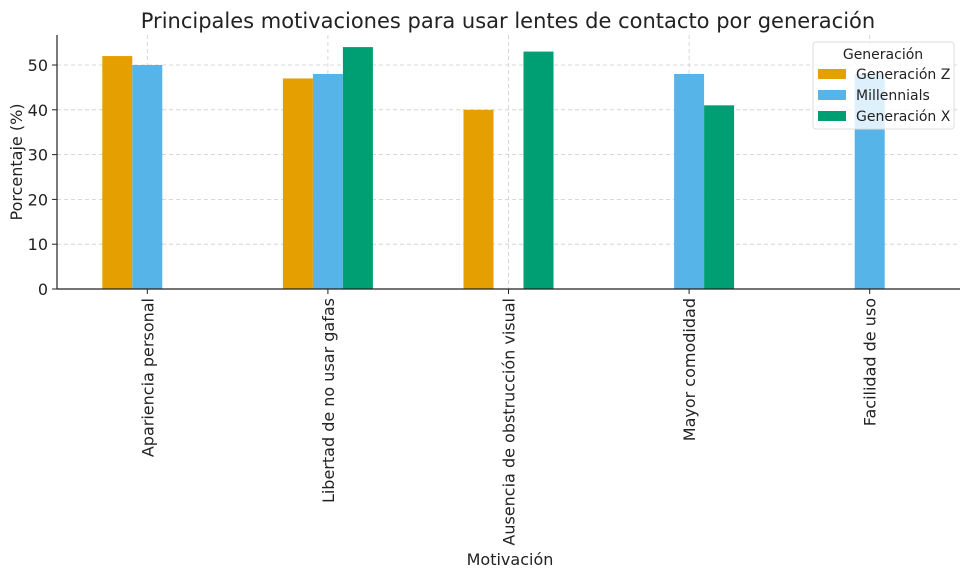  I want to click on legend-label: Generación X, so click(903, 117).